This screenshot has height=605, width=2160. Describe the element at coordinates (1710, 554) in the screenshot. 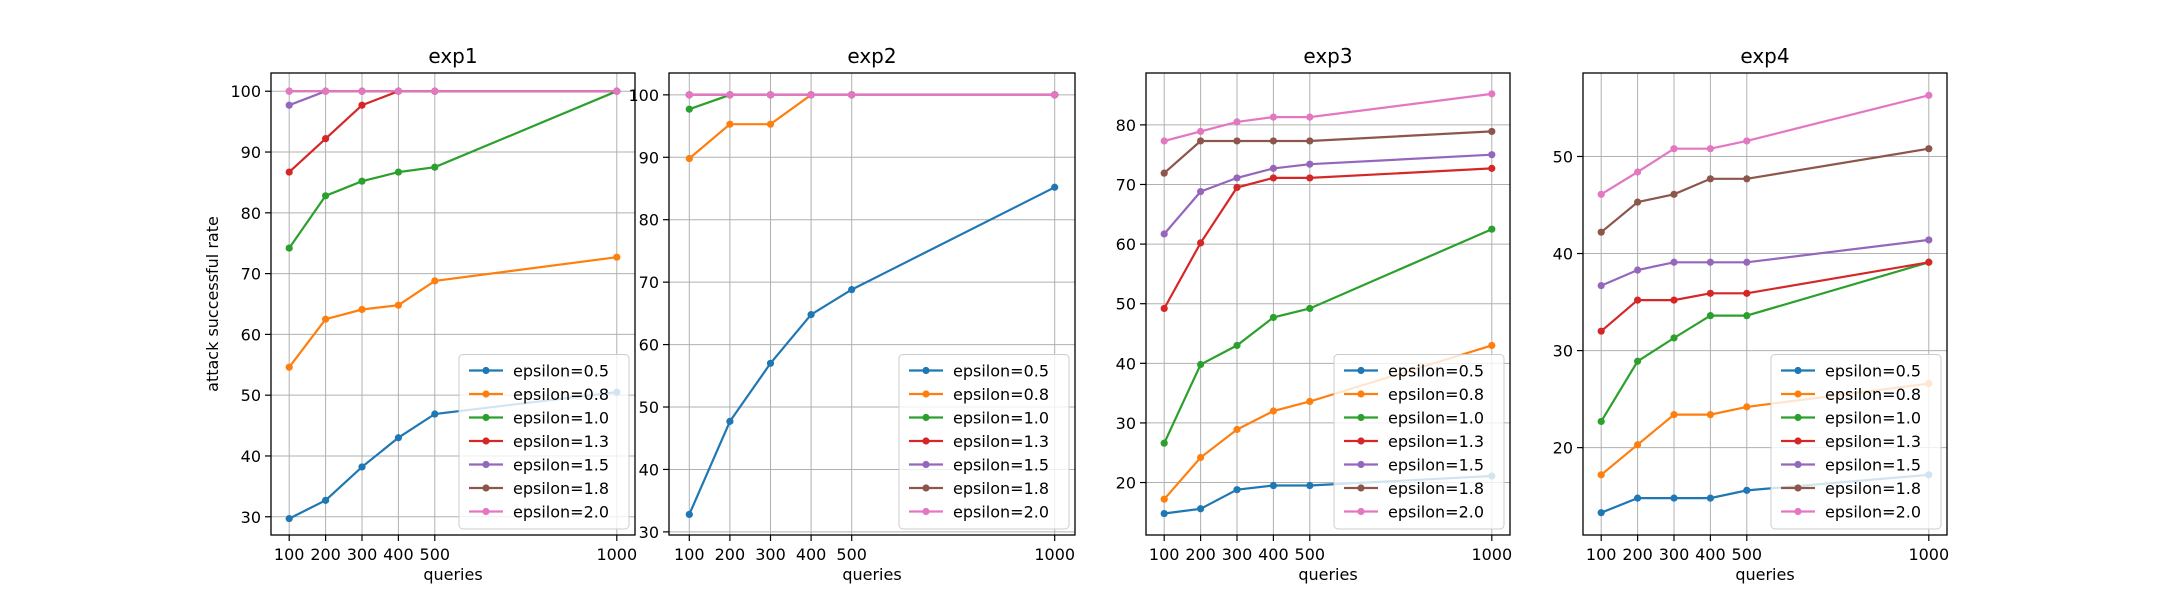

I see `x-tick-label: 400` at that location.